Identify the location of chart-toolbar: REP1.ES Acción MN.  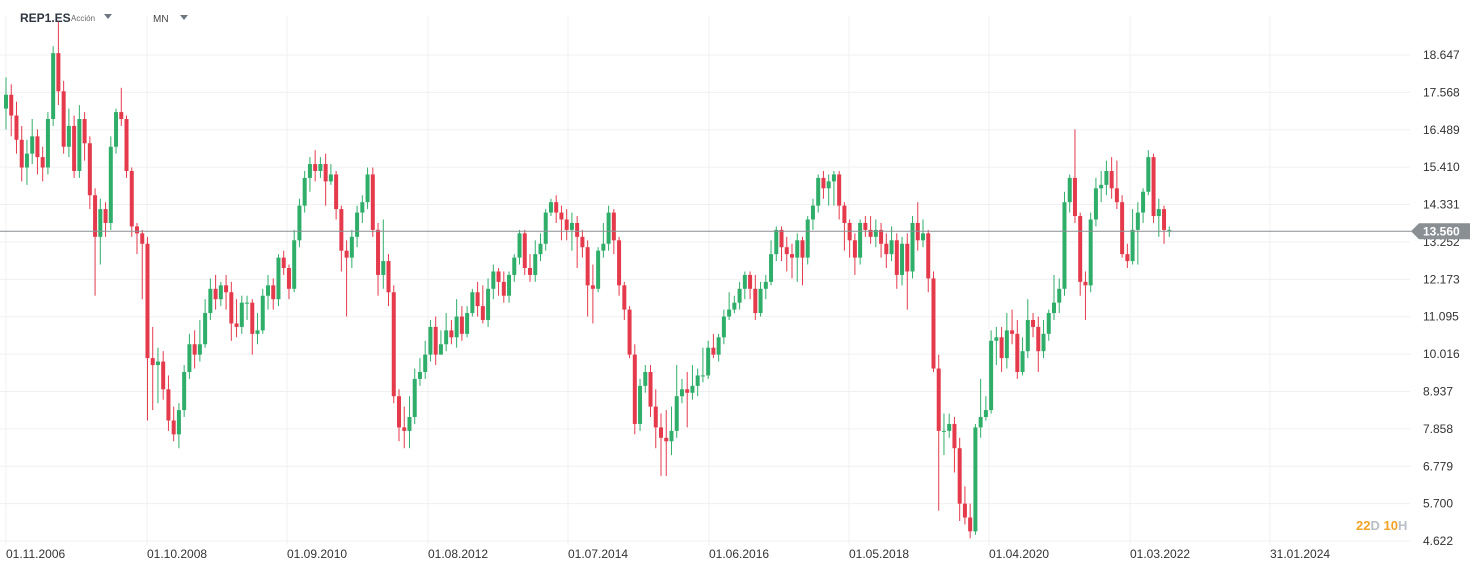
(200, 18).